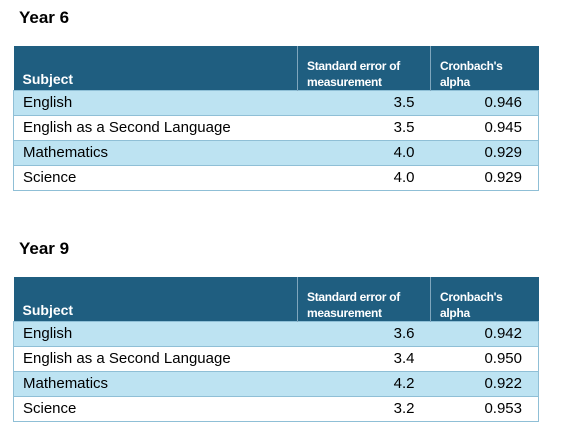 The width and height of the screenshot is (565, 444). What do you see at coordinates (364, 383) in the screenshot?
I see `sem-cell: 4.2` at bounding box center [364, 383].